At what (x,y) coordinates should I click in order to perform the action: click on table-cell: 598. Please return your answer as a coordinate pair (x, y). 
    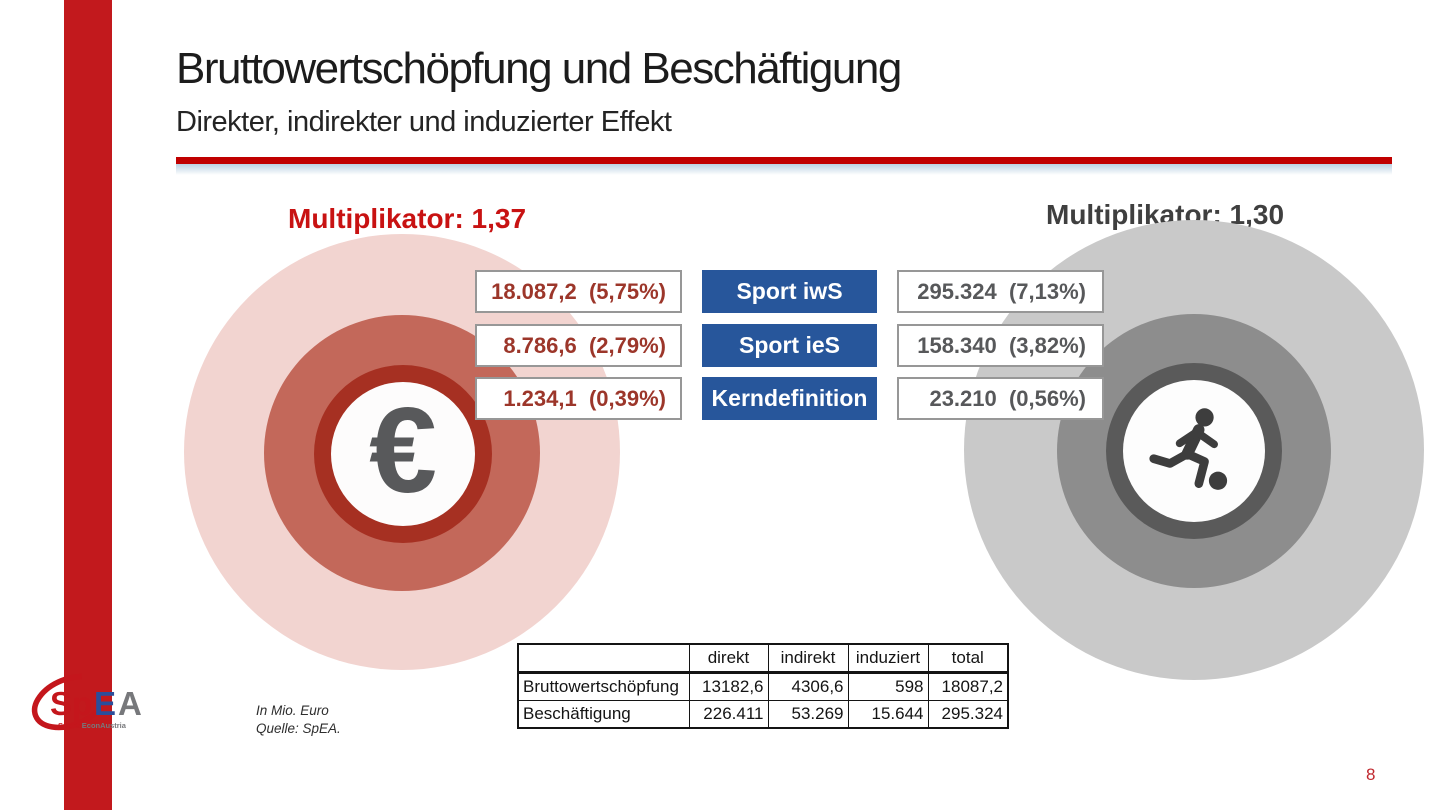
    Looking at the image, I should click on (888, 686).